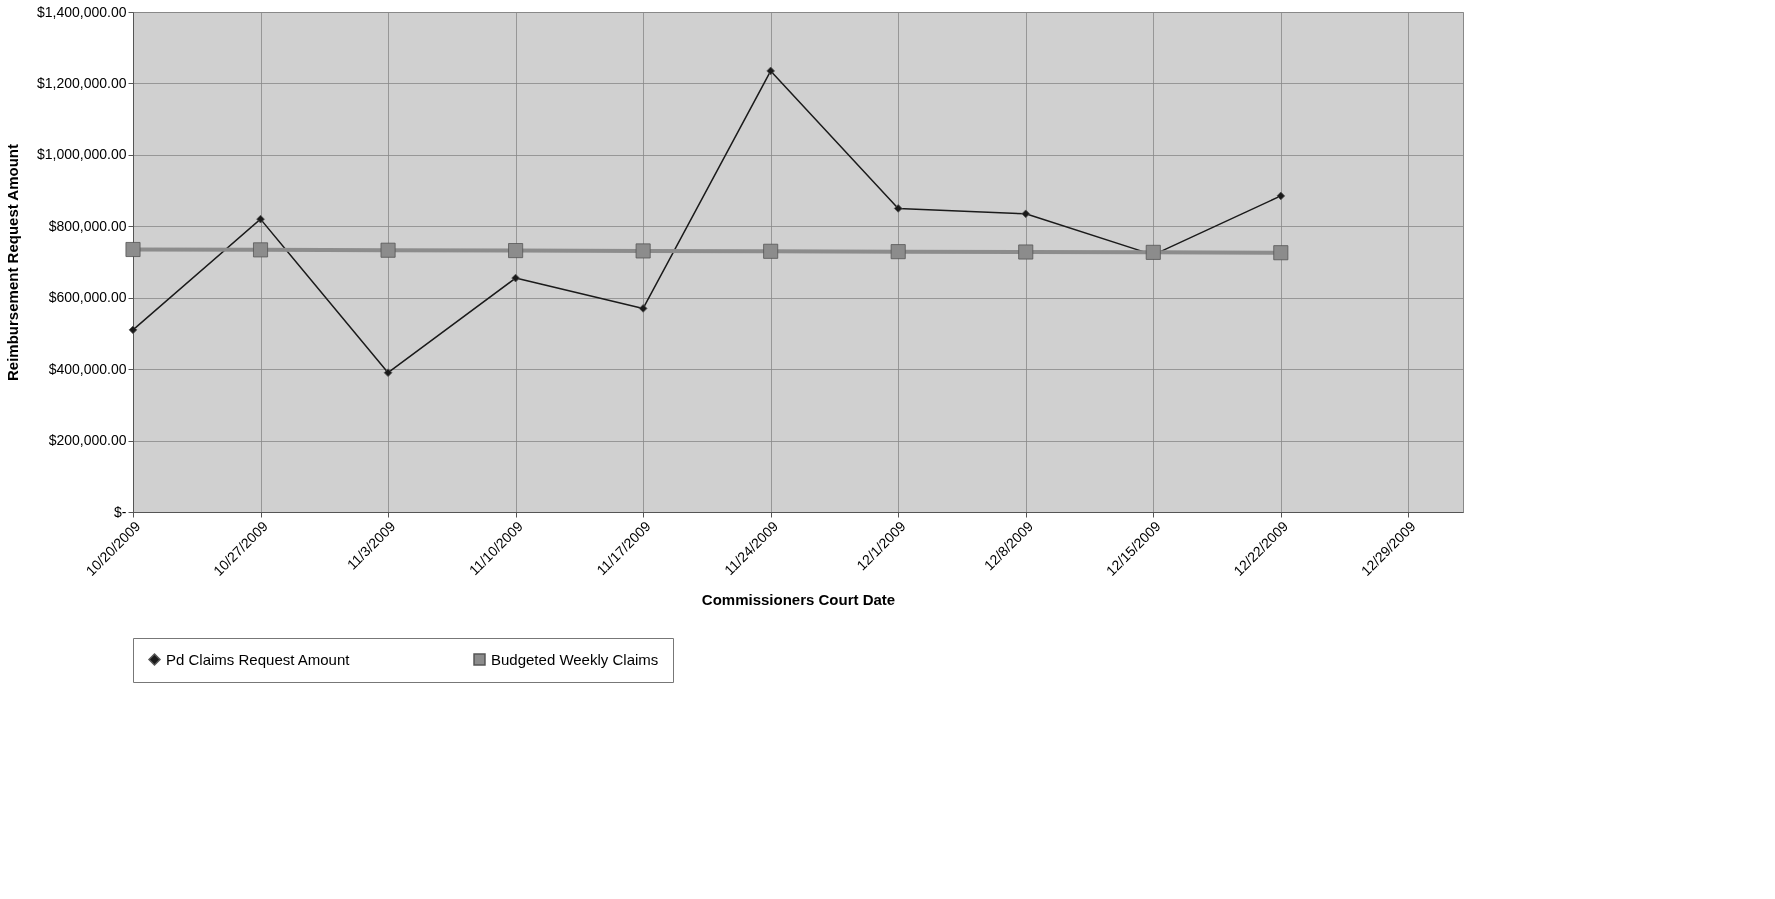 This screenshot has width=1775, height=899. What do you see at coordinates (87, 440) in the screenshot?
I see `y-tick-label: $200,000.00` at bounding box center [87, 440].